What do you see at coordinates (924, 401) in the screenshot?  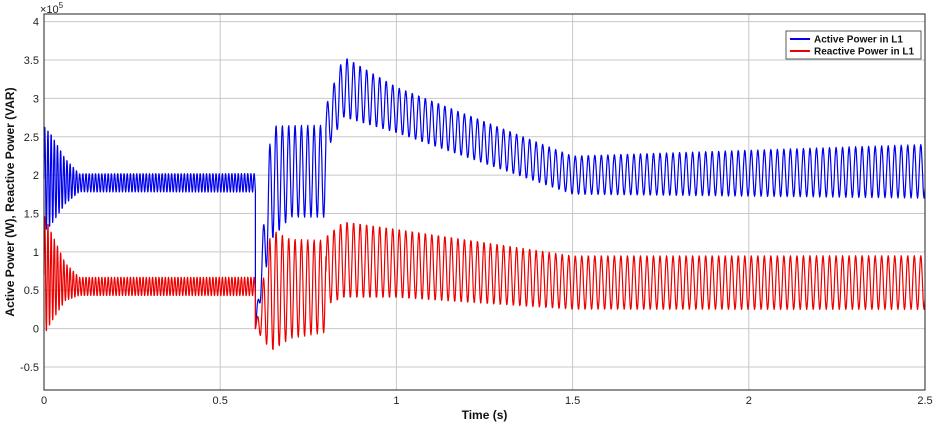 I see `x-tick-label: 2.5` at bounding box center [924, 401].